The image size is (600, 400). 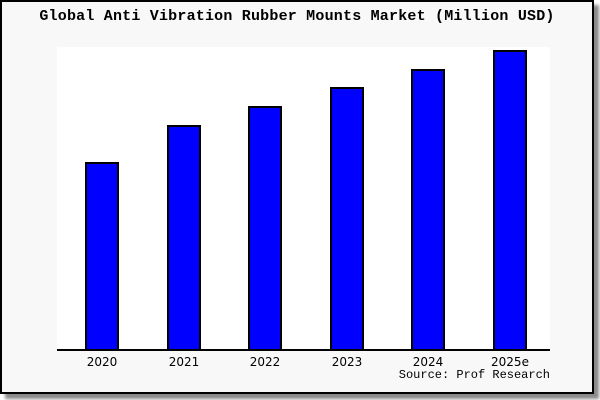 I want to click on bar-2023, so click(x=347, y=219).